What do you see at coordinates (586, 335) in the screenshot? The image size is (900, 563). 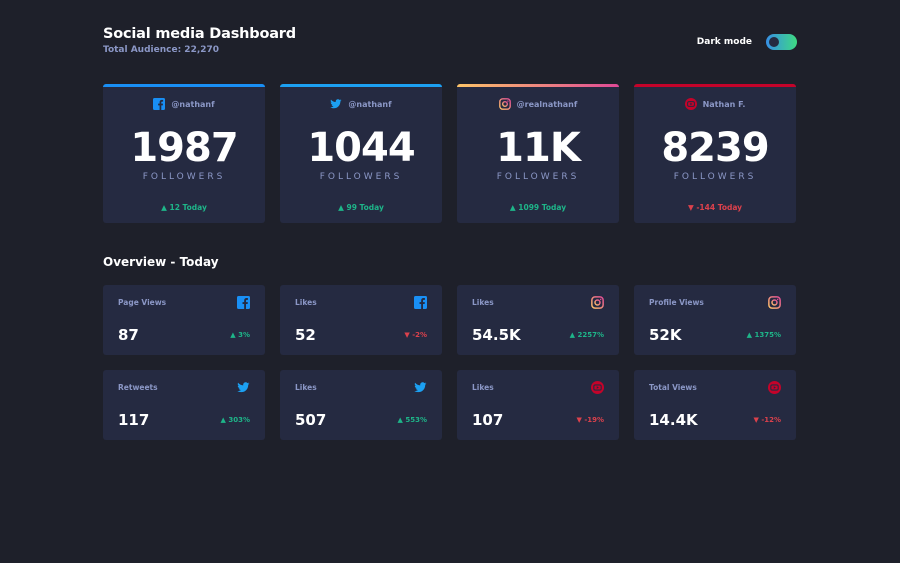 I see `tile-change: ▲ 2257%` at bounding box center [586, 335].